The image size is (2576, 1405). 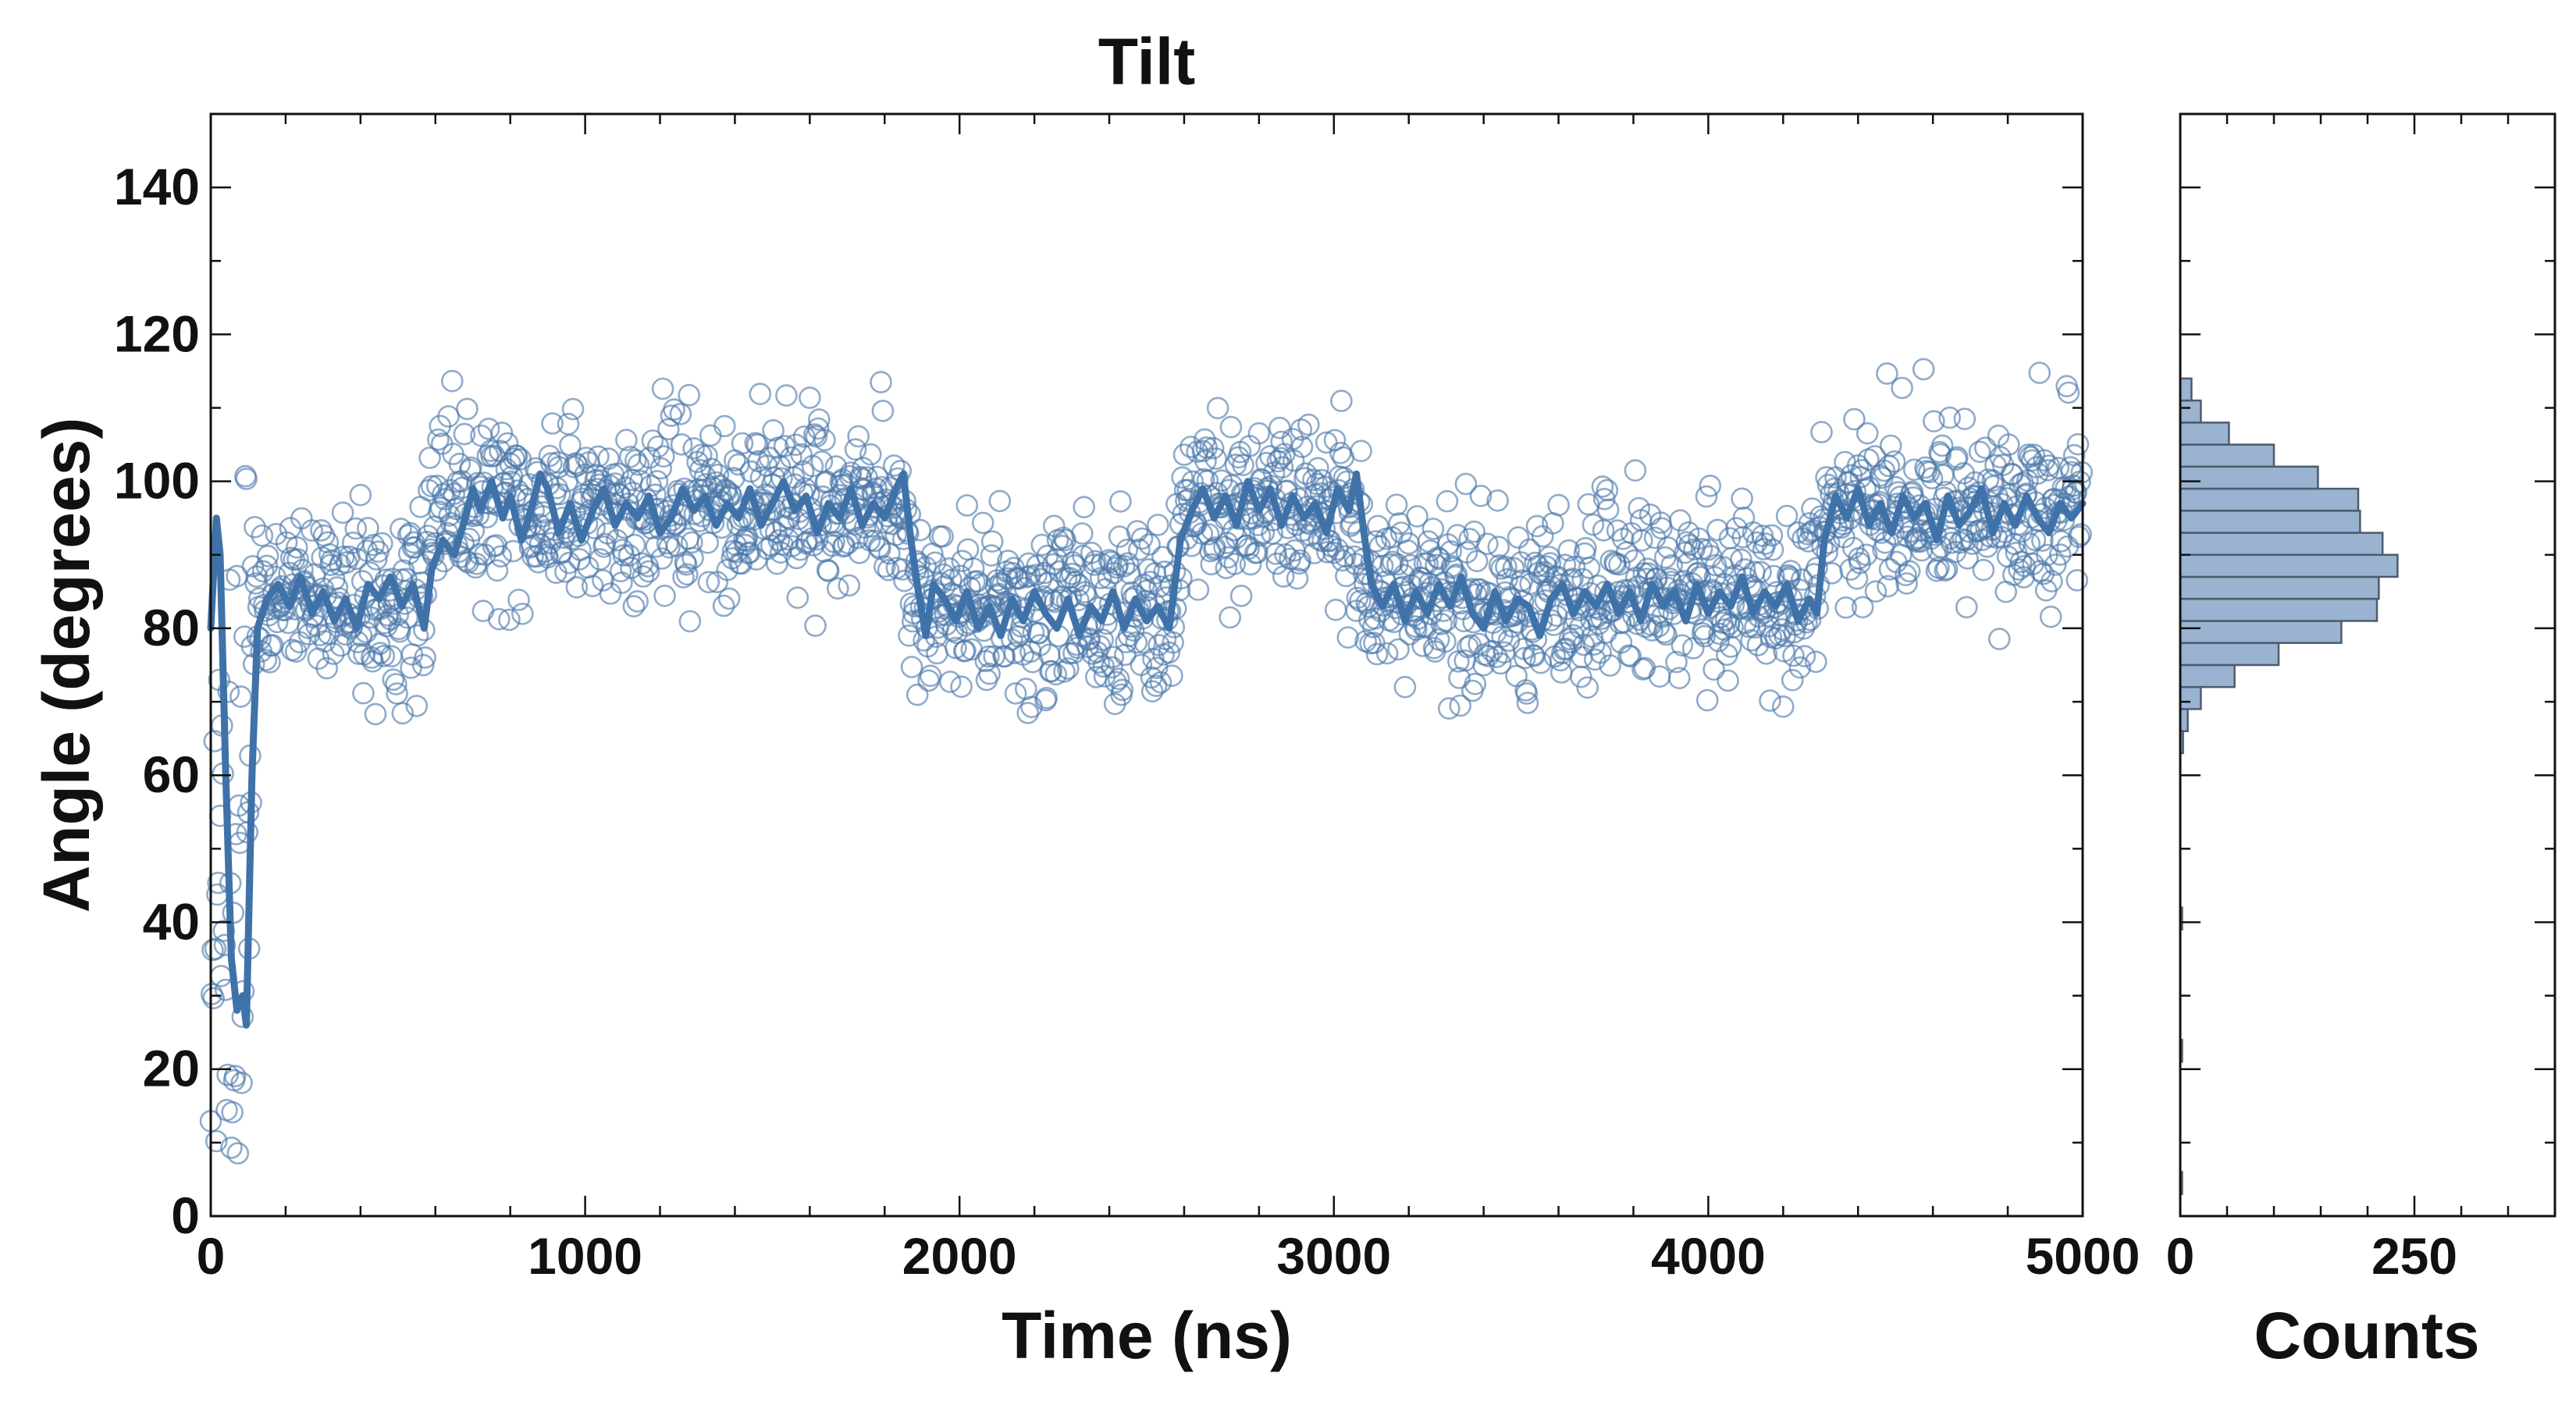 I want to click on y-tick-label: 60, so click(x=171, y=774).